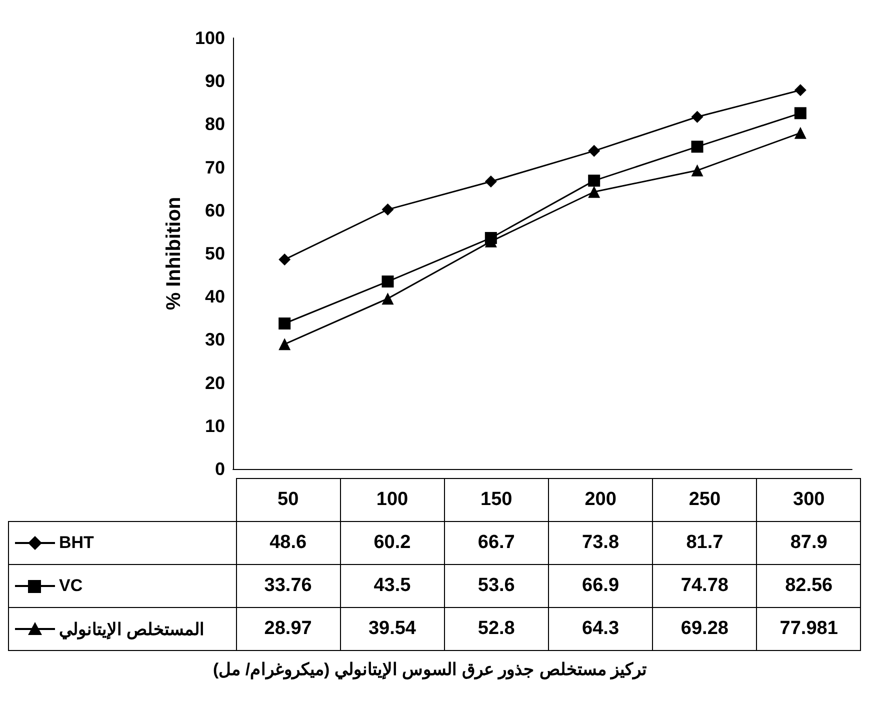 This screenshot has height=728, width=870. Describe the element at coordinates (808, 629) in the screenshot. I see `data-label: 77.981` at that location.